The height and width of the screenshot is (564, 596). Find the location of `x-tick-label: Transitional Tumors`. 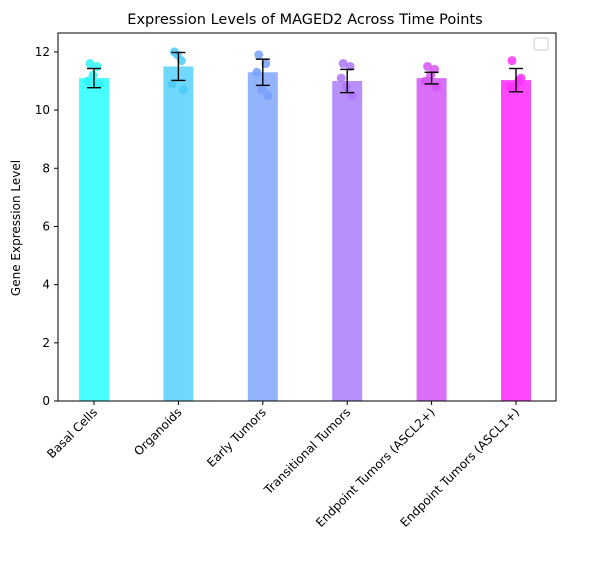

x-tick-label: Transitional Tumors is located at coordinates (307, 451).